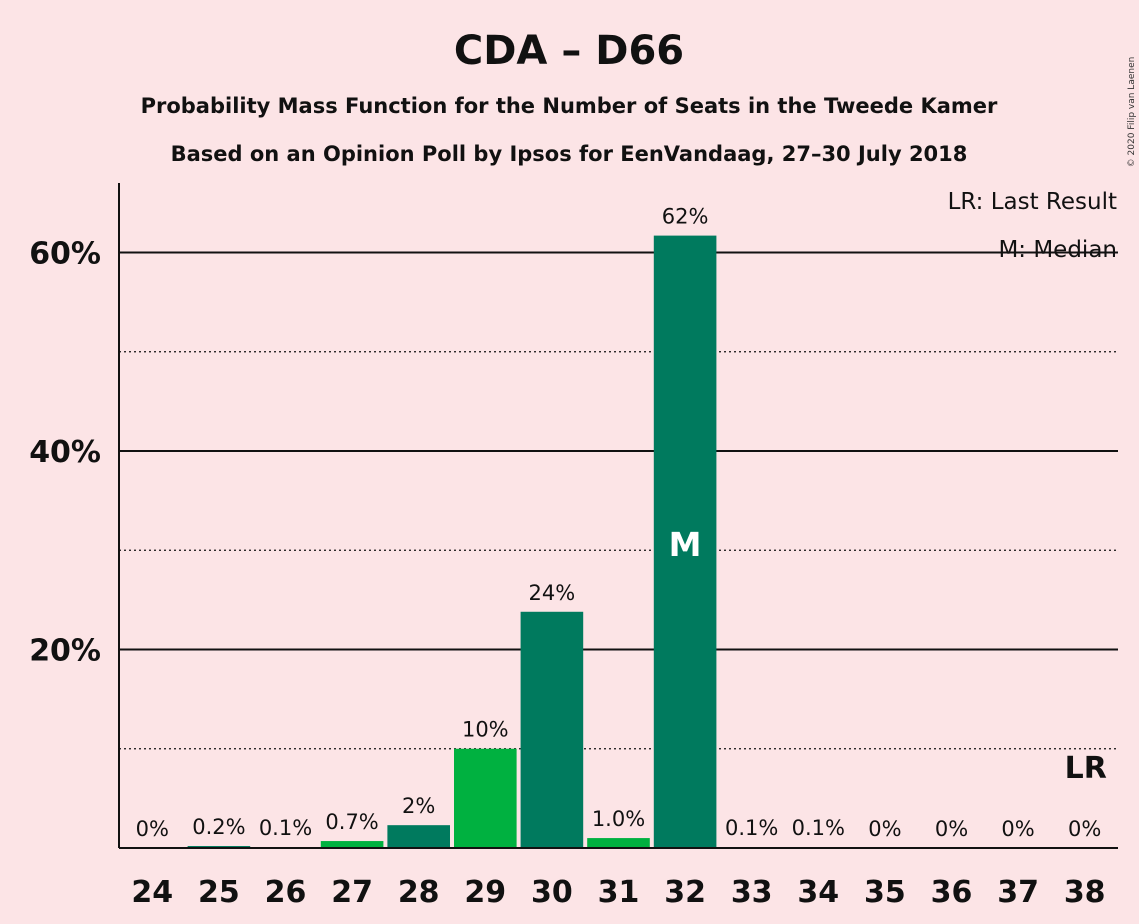  What do you see at coordinates (65, 253) in the screenshot?
I see `y-tick-label: 60%` at bounding box center [65, 253].